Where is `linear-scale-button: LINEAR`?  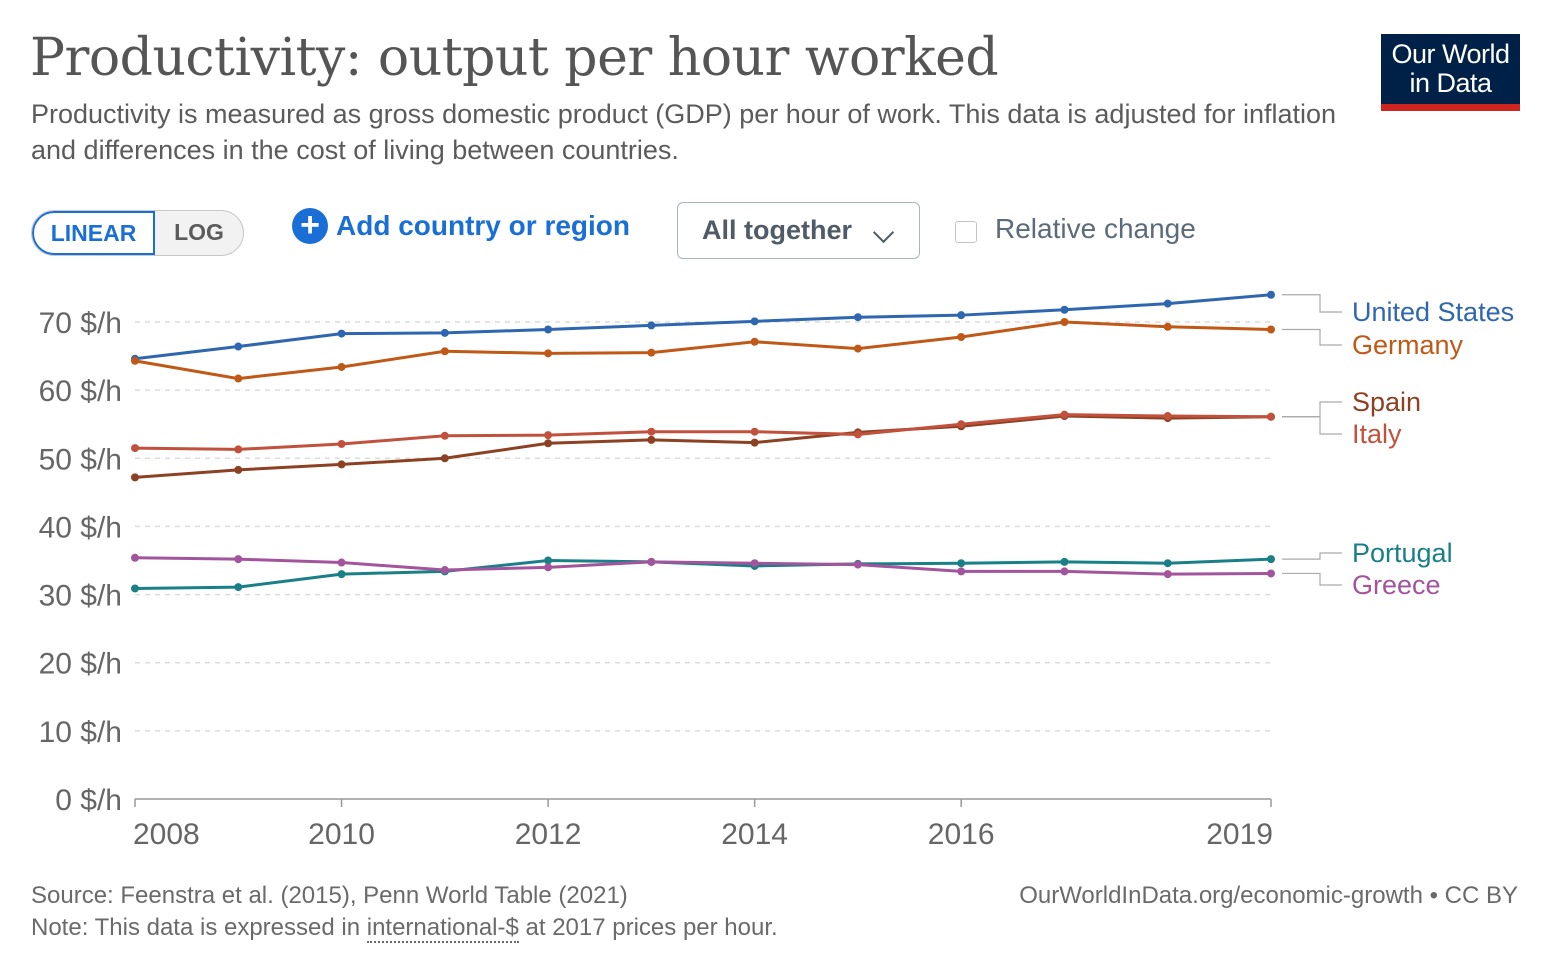 linear-scale-button: LINEAR is located at coordinates (93, 233).